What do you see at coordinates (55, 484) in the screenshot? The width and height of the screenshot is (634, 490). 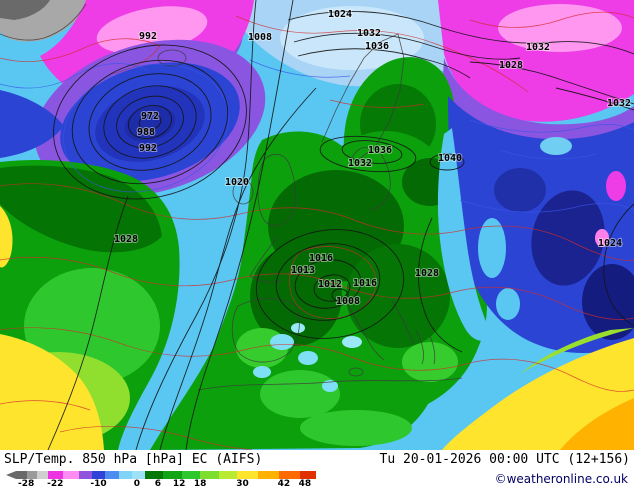 I see `colorbar-label: -22` at bounding box center [55, 484].